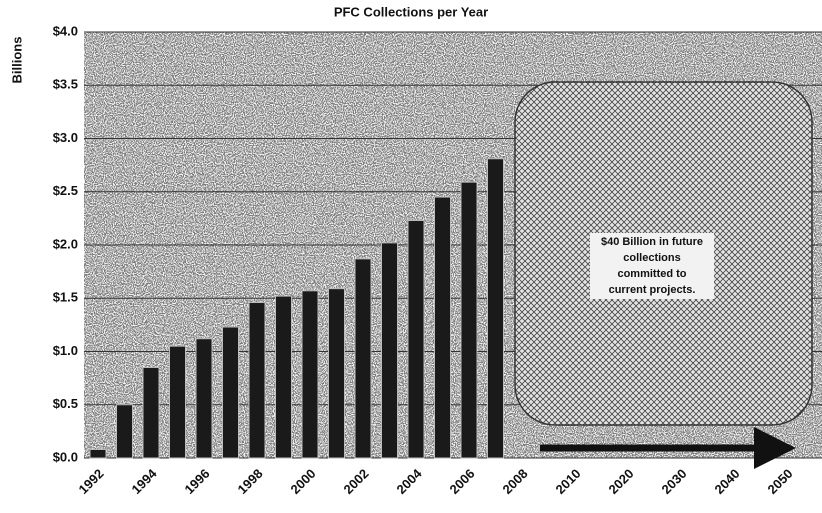  What do you see at coordinates (411, 11) in the screenshot?
I see `chart-title: PFC Collections per Year` at bounding box center [411, 11].